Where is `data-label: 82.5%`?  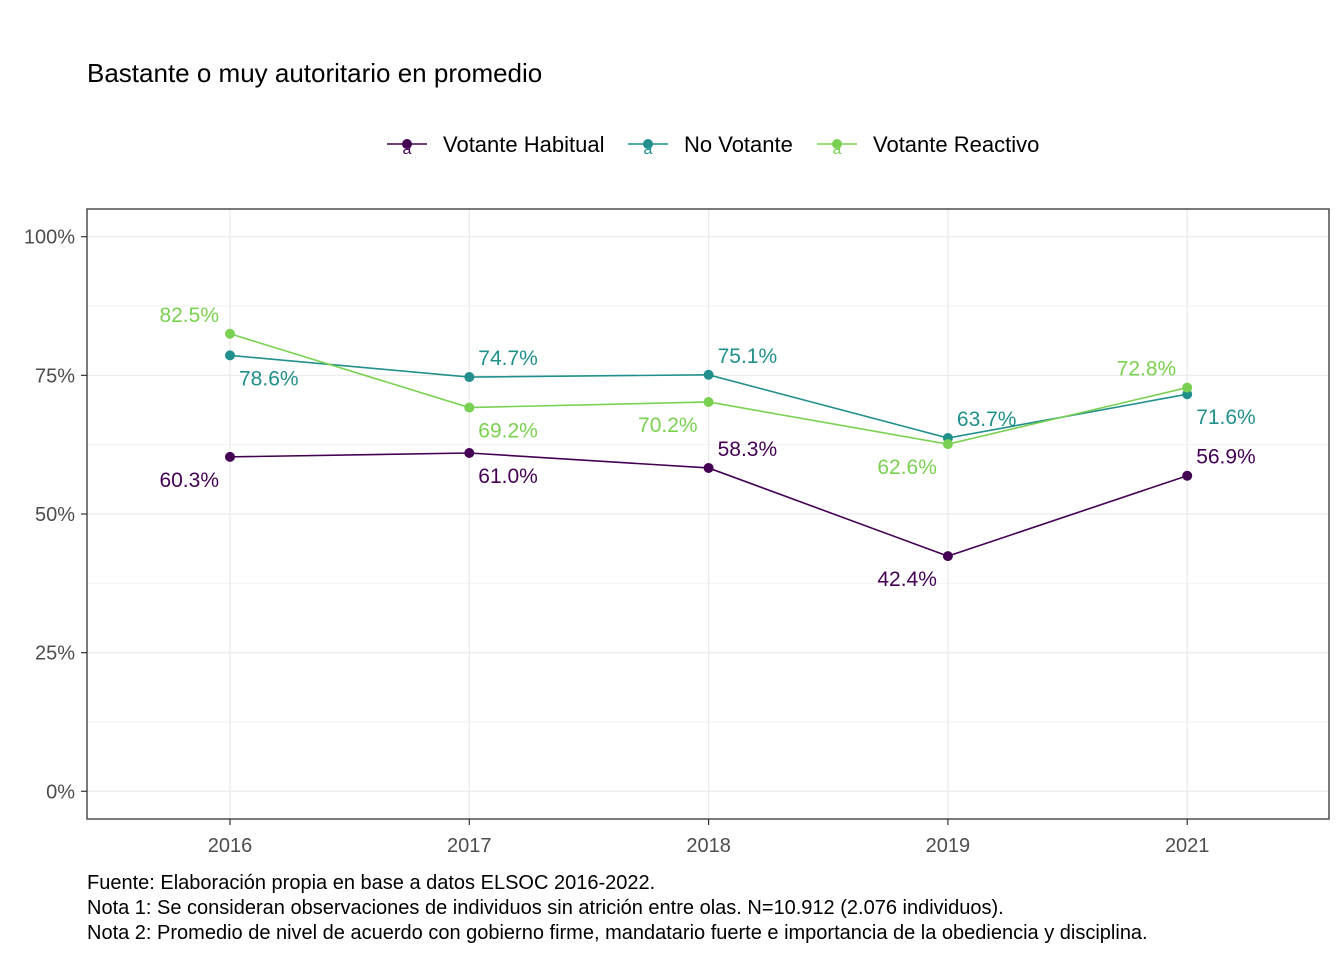
data-label: 82.5% is located at coordinates (189, 315).